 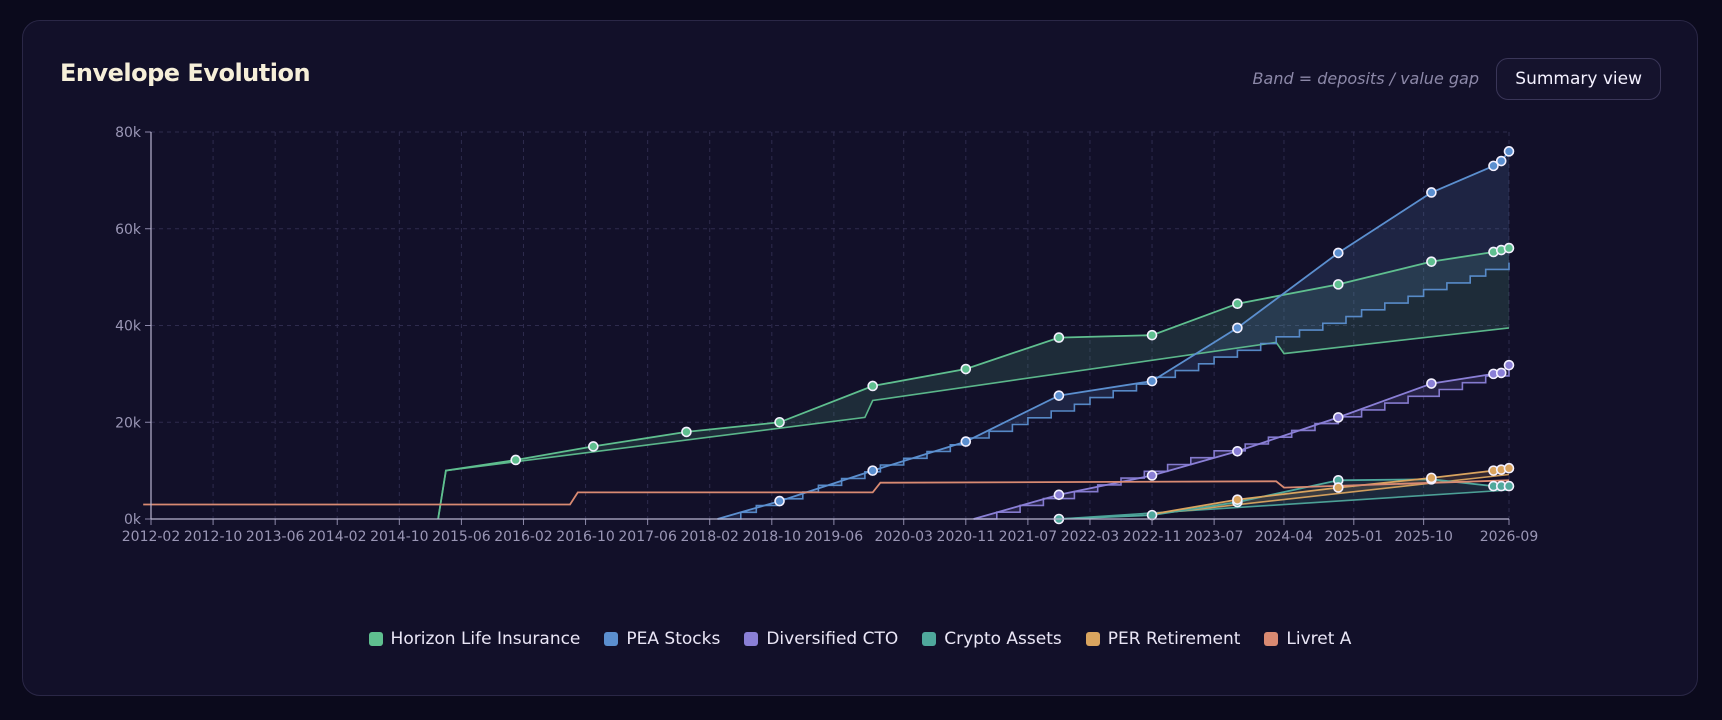 What do you see at coordinates (673, 639) in the screenshot?
I see `legend-label: PEA Stocks` at bounding box center [673, 639].